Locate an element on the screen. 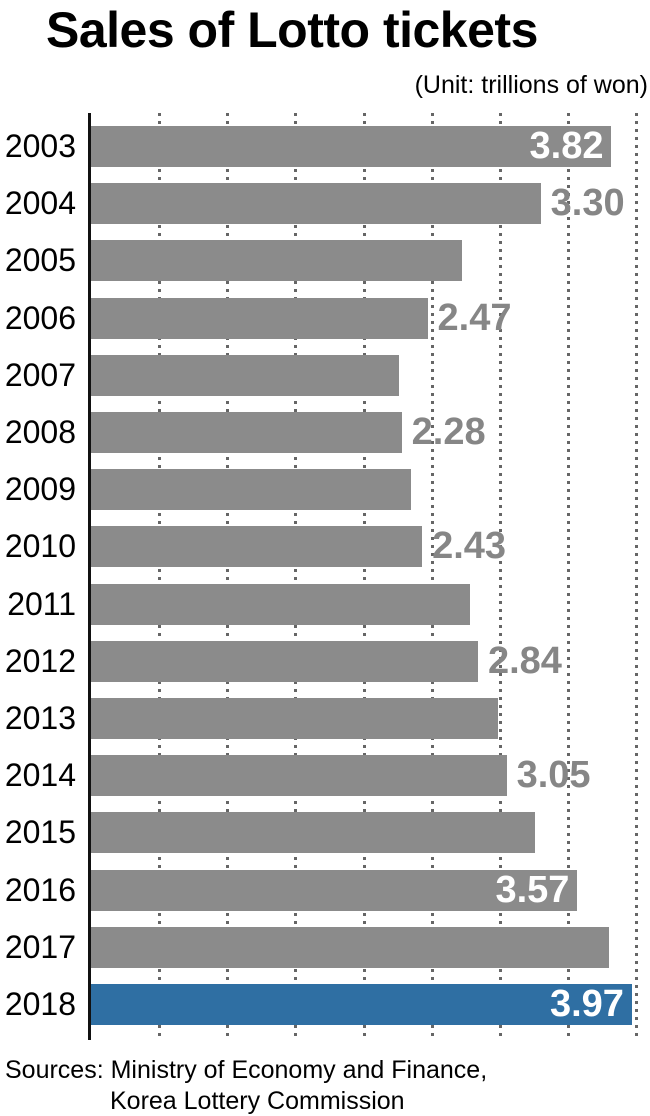 This screenshot has height=1116, width=650. value-label-2010: 2.43 is located at coordinates (469, 546).